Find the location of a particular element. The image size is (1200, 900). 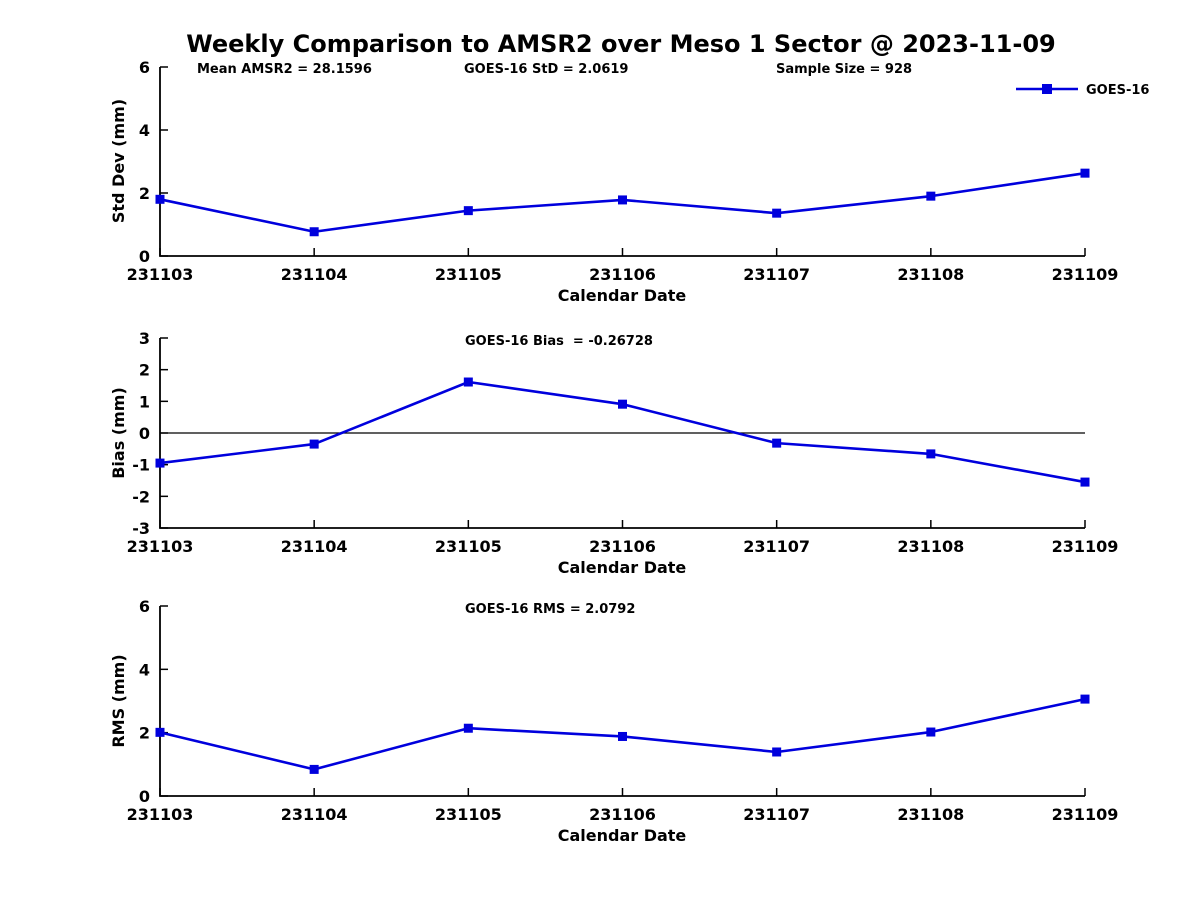

annotation-sample-size: Sample Size = 928 is located at coordinates (844, 69).